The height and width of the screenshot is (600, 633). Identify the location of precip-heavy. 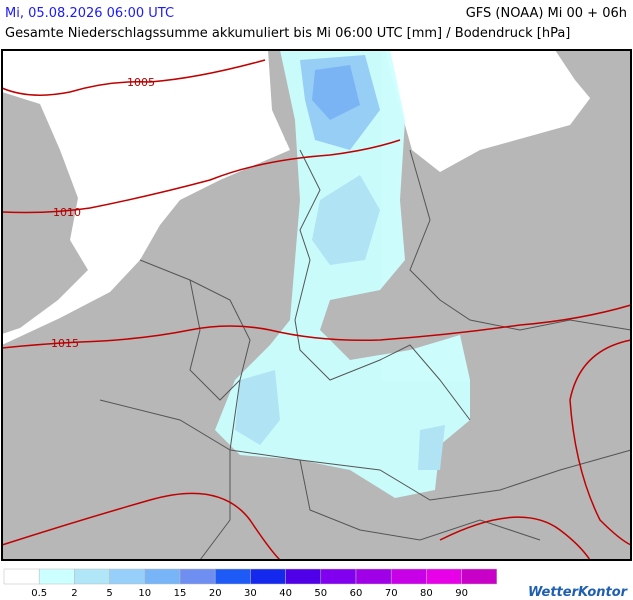
(336, 92).